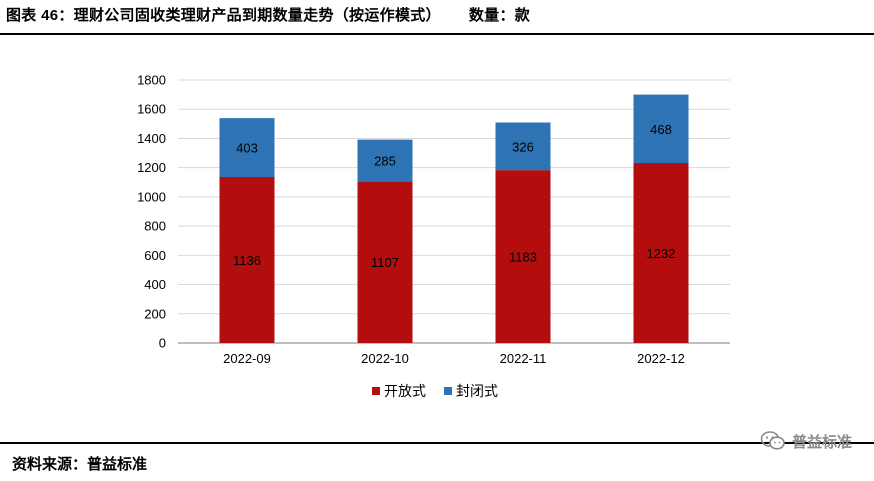  I want to click on unit-text: 数量：款, so click(499, 15).